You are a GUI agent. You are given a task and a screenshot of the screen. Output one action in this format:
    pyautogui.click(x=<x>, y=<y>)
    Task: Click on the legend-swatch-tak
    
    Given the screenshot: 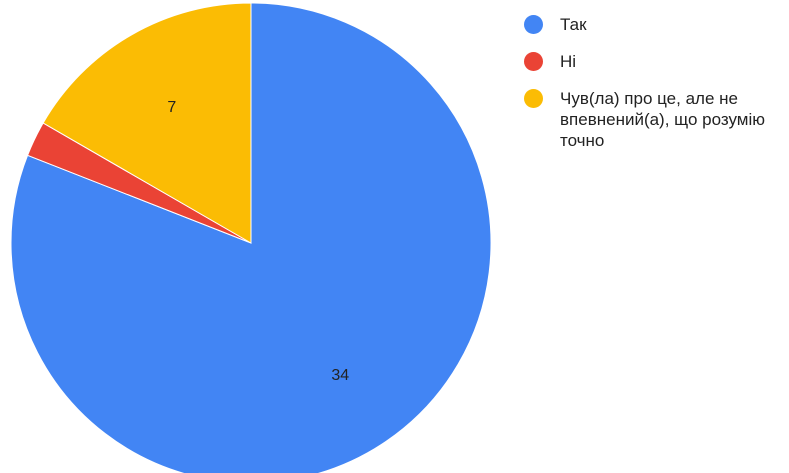 What is the action you would take?
    pyautogui.click(x=533, y=24)
    